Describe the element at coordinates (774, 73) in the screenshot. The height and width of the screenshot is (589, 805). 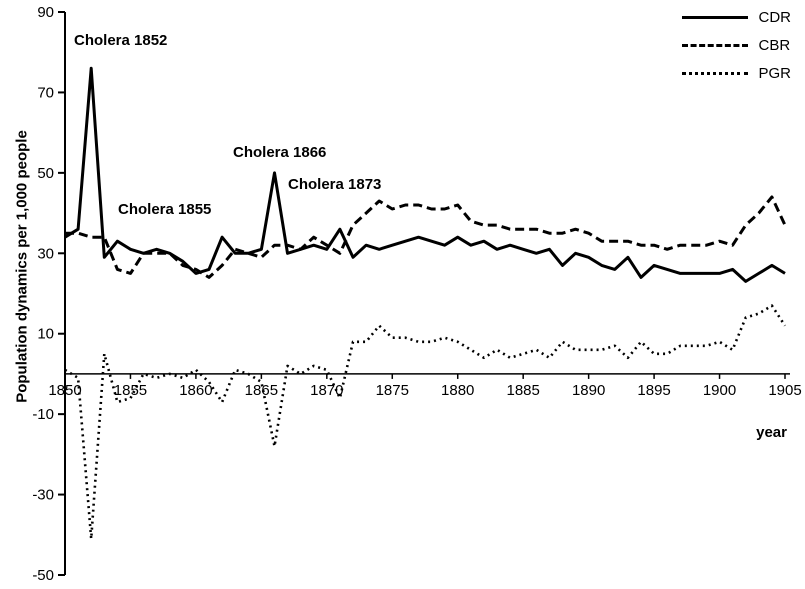
I see `legend-label-pgr: PGR` at that location.